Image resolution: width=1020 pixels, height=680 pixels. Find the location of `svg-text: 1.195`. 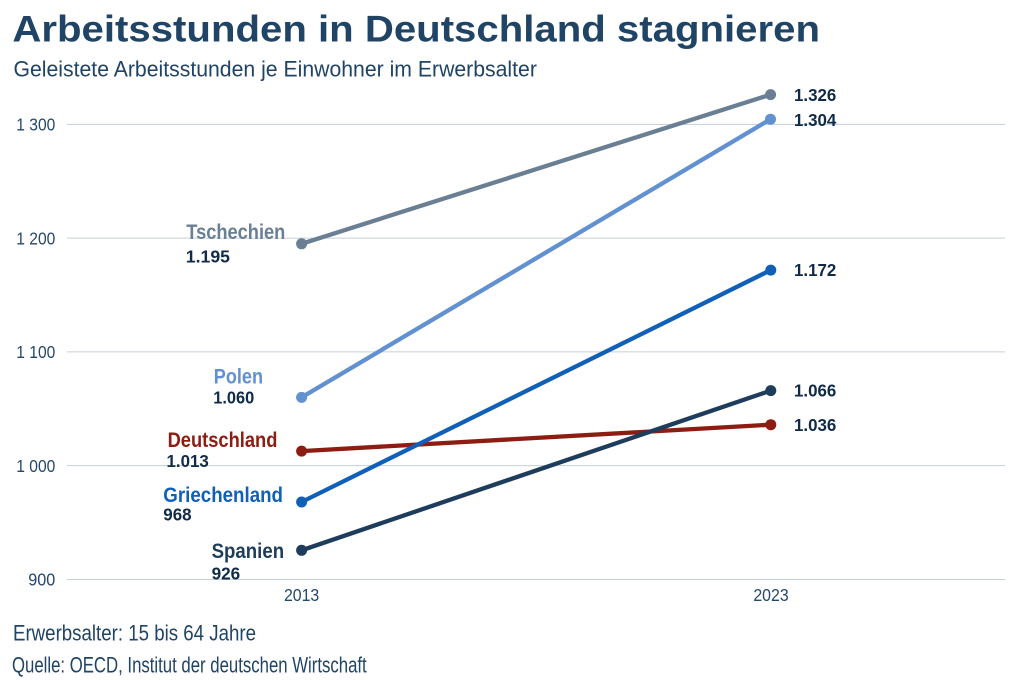

svg-text: 1.195 is located at coordinates (208, 257).